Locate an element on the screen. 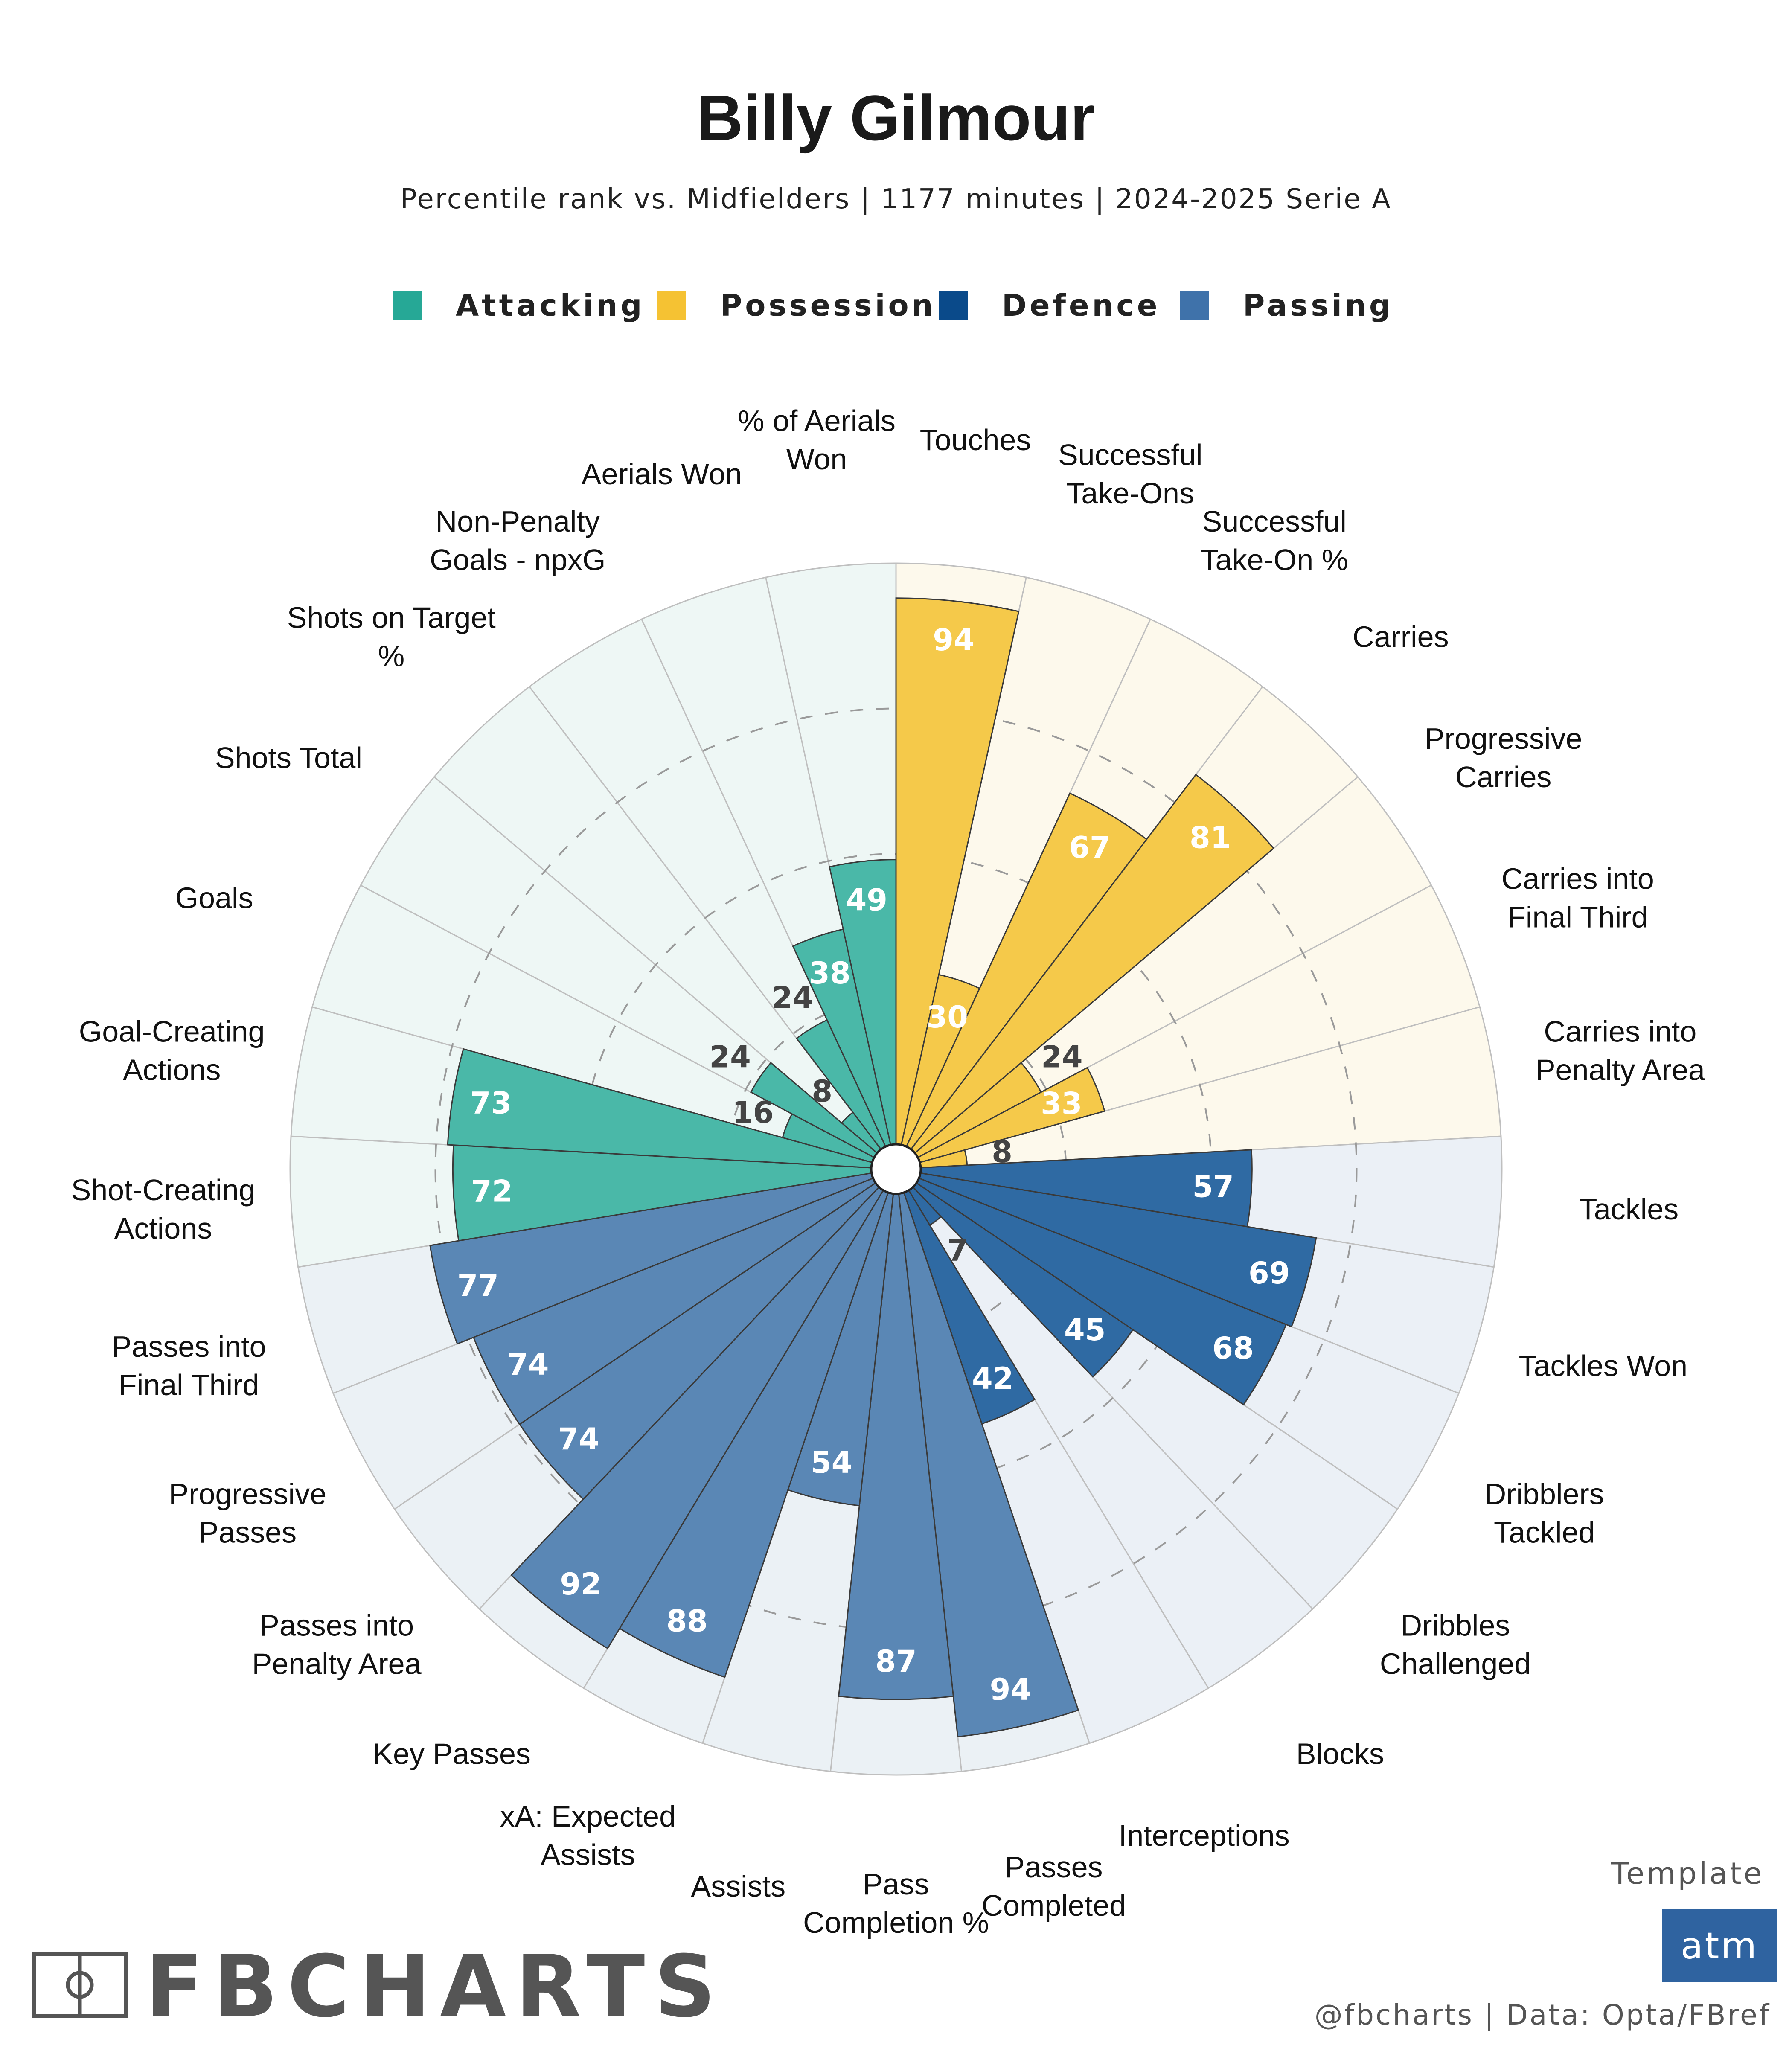  value-label: 72 is located at coordinates (492, 1191).